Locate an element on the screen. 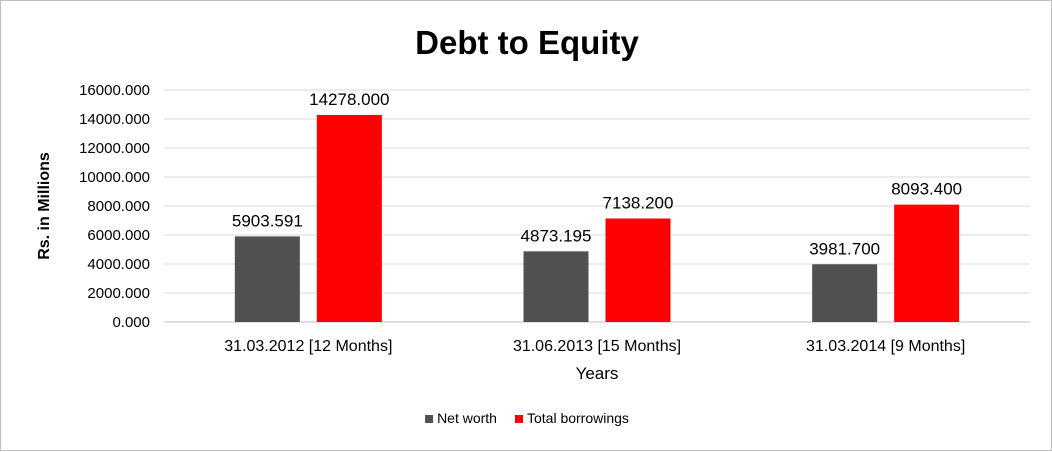 The width and height of the screenshot is (1052, 452). x-axis-title: Years is located at coordinates (597, 373).